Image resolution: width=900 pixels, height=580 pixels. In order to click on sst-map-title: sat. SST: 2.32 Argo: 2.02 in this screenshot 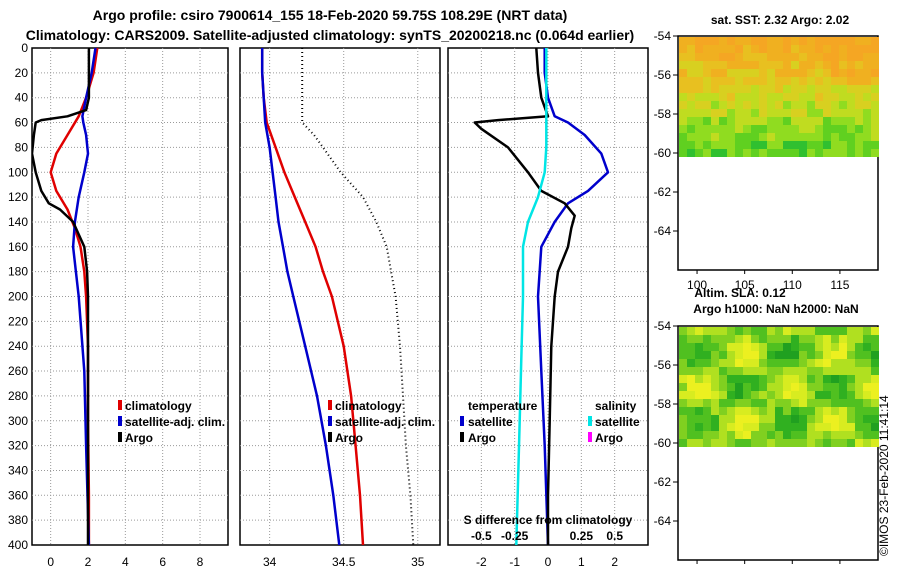, I will do `click(780, 20)`.